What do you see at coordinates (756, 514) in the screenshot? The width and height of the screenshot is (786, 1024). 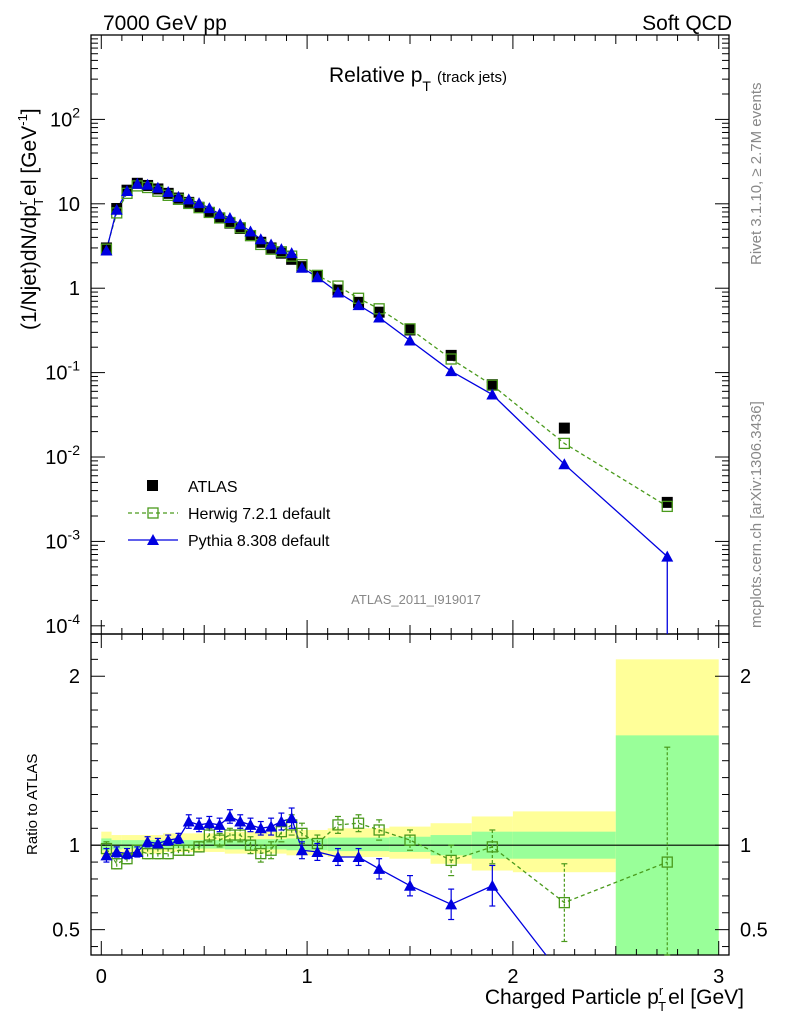 I see `side-label-bottom: mcplots.cern.ch [arXiv:1306.3436]` at bounding box center [756, 514].